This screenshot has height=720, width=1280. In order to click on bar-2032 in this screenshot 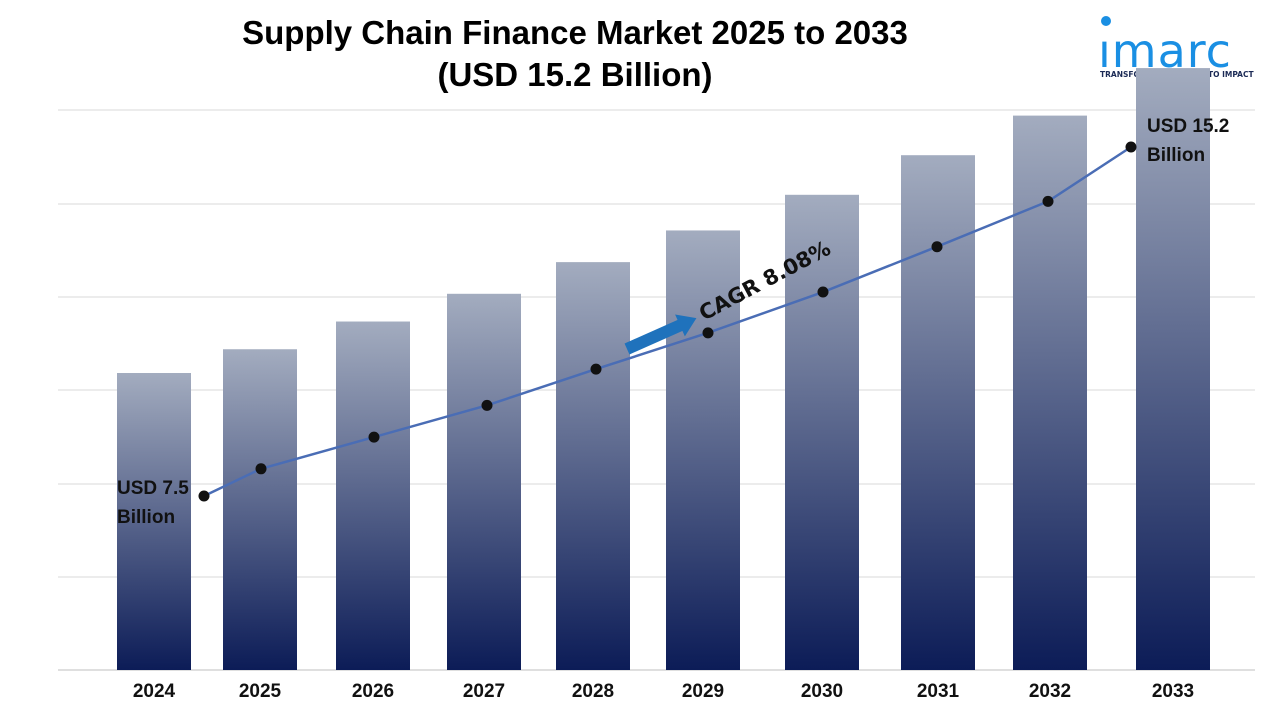, I will do `click(1050, 393)`.